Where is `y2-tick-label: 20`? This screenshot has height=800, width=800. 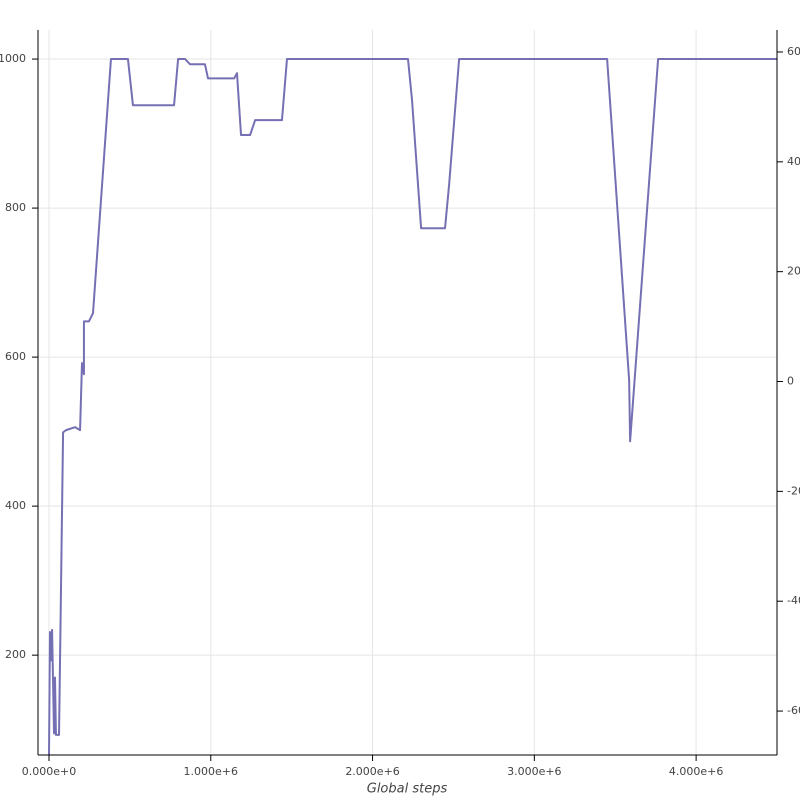
y2-tick-label: 20 is located at coordinates (793, 271).